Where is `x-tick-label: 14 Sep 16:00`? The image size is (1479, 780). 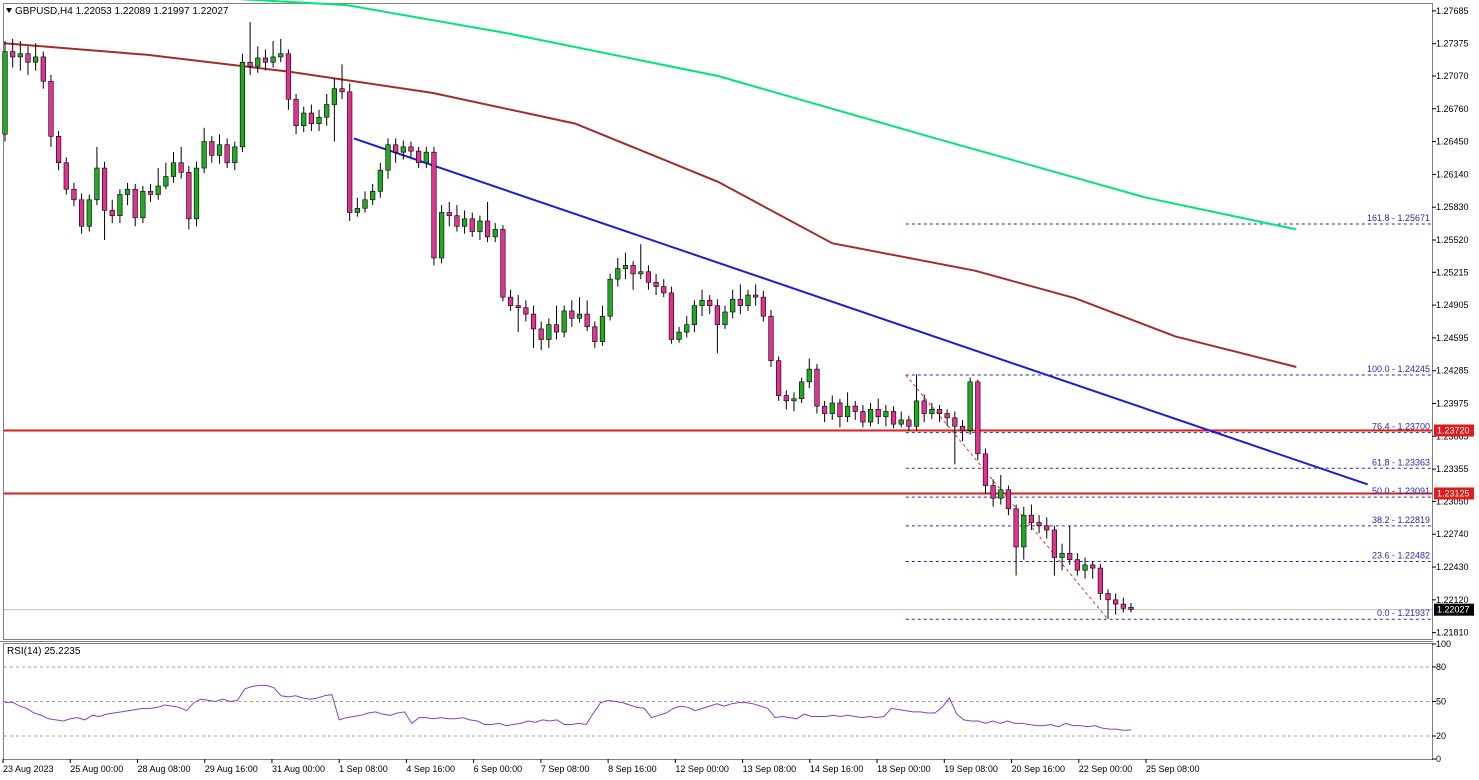 x-tick-label: 14 Sep 16:00 is located at coordinates (837, 769).